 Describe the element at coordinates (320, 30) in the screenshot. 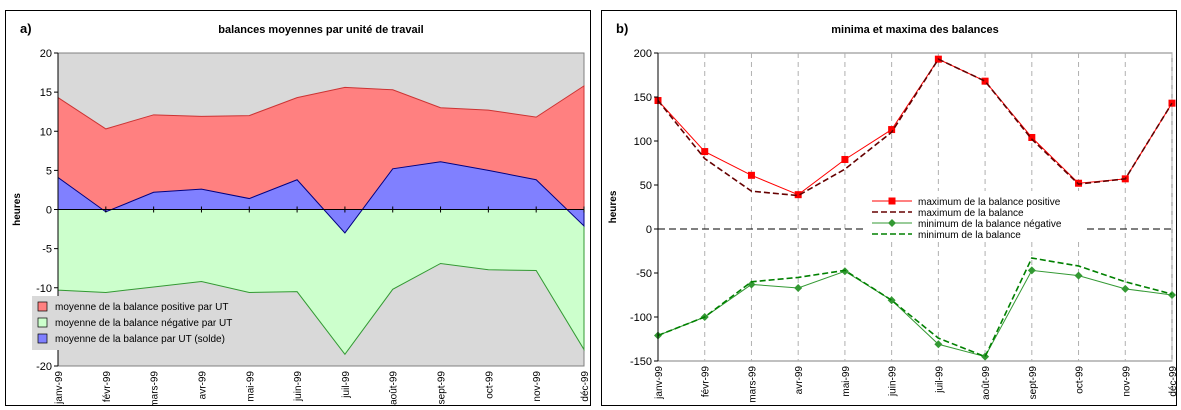

I see `chart-title: balances moyennes par unité de travail` at that location.